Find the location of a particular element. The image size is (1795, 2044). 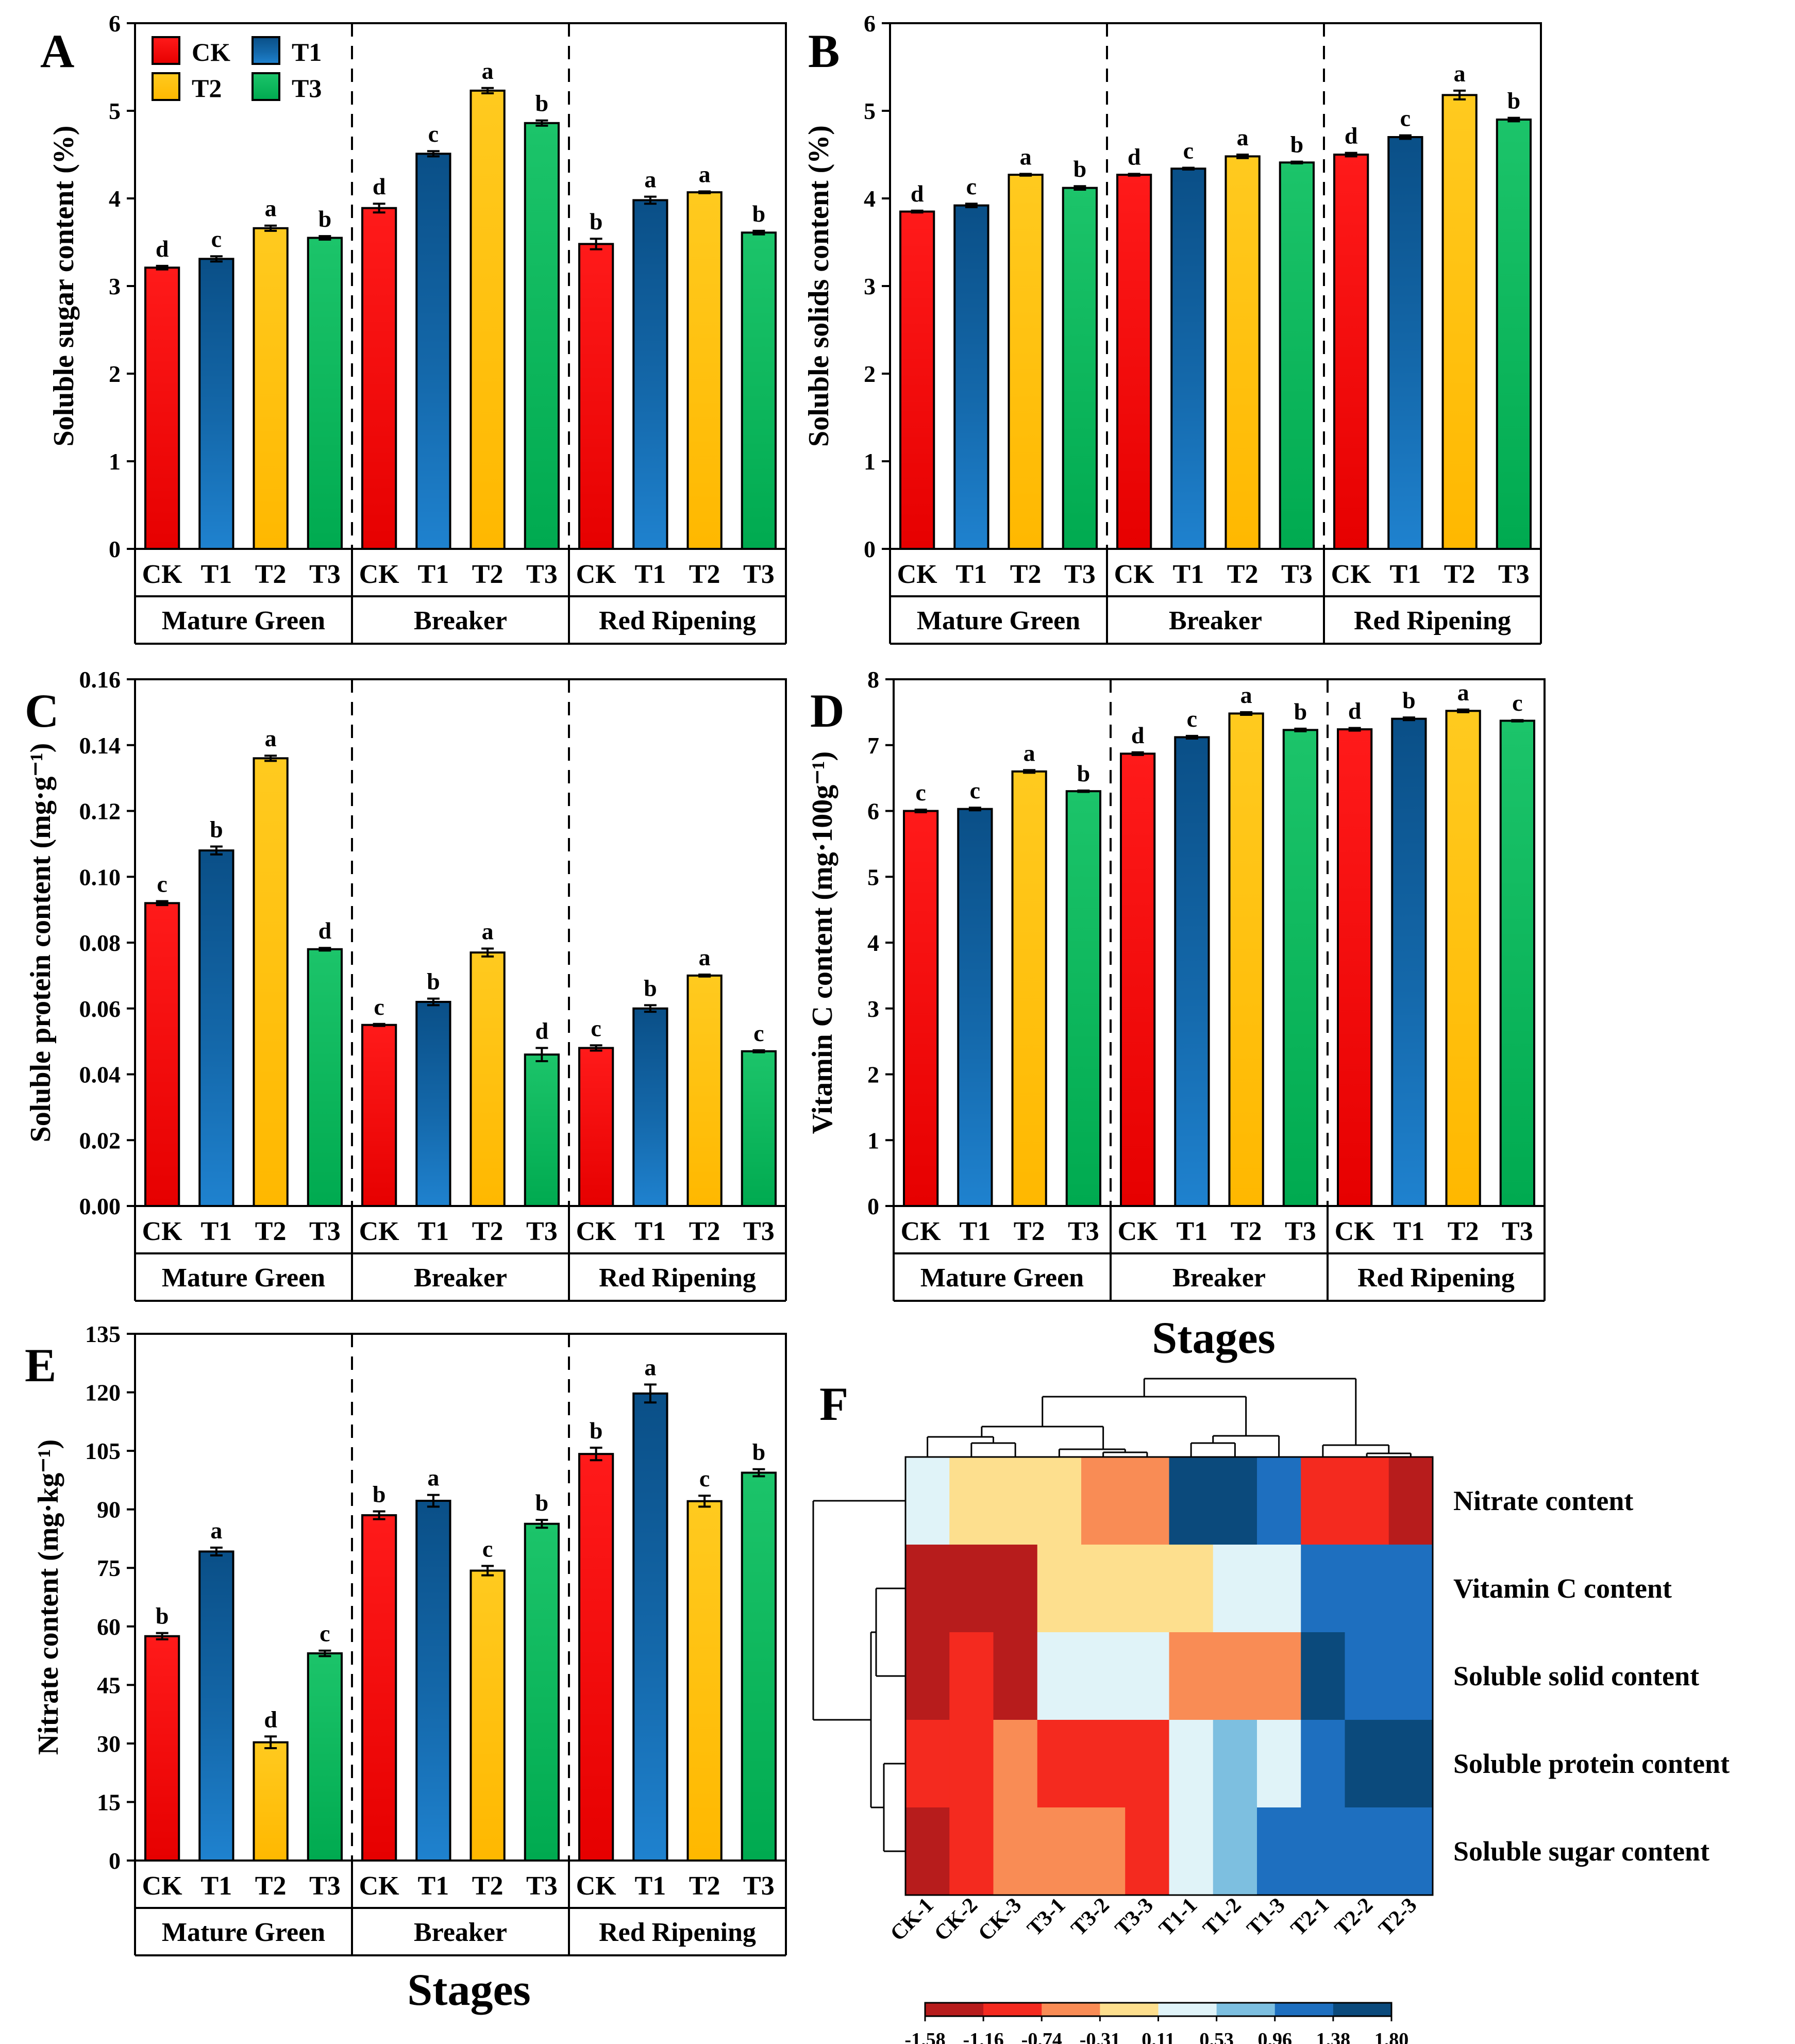

panel-label: A is located at coordinates (57, 51).